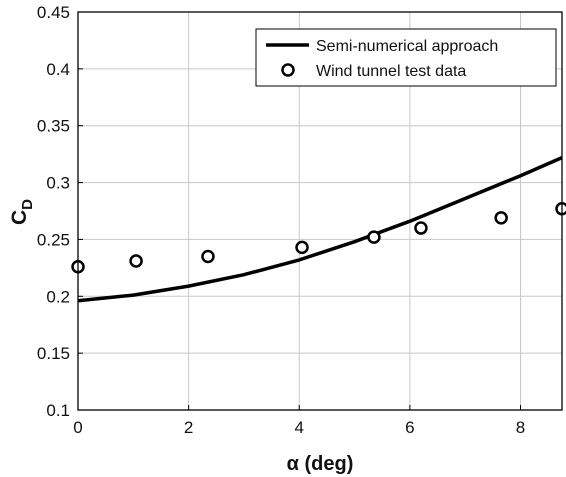 Image resolution: width=566 pixels, height=477 pixels. Describe the element at coordinates (58, 69) in the screenshot. I see `y-tick-label: 0.4` at that location.